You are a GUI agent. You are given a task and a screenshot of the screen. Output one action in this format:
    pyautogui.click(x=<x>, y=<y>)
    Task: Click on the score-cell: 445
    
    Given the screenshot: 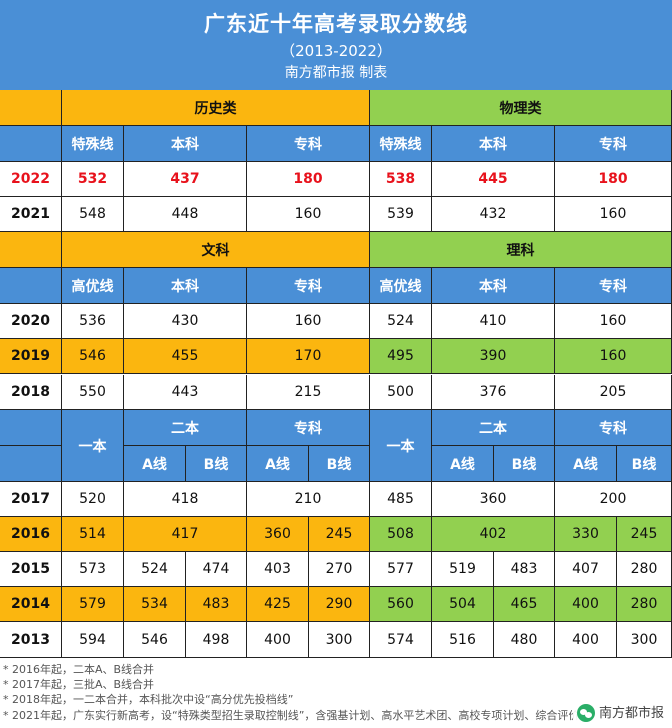 What is the action you would take?
    pyautogui.click(x=493, y=179)
    